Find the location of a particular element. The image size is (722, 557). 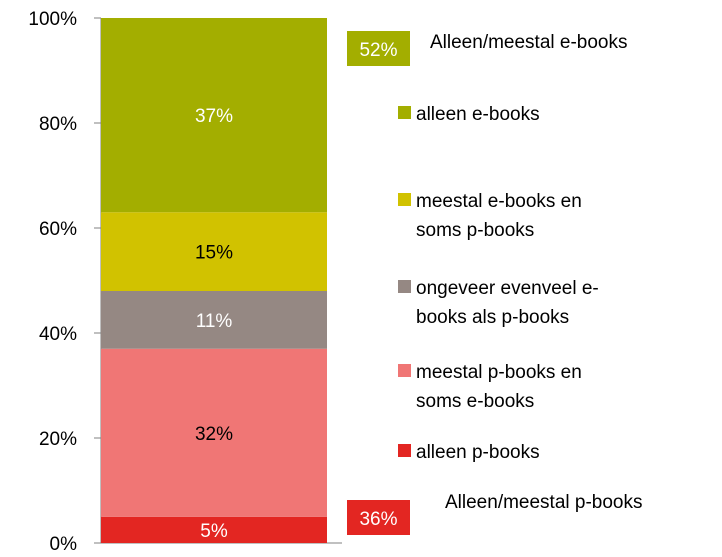

y-tick-label: 60% is located at coordinates (58, 229).